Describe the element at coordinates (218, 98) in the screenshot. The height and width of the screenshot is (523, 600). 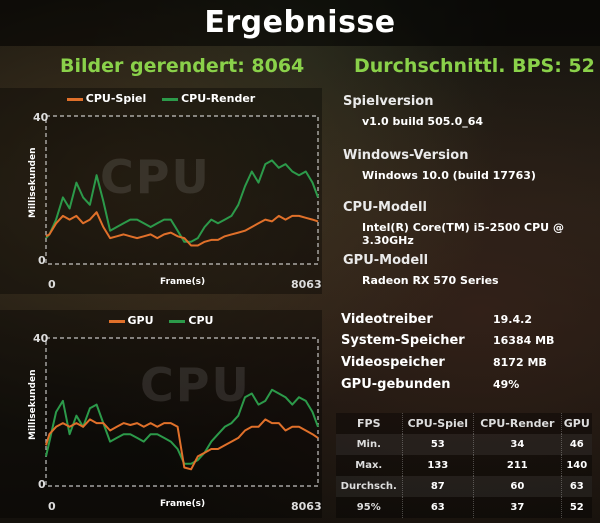
I see `legend-label: CPU-Render` at that location.